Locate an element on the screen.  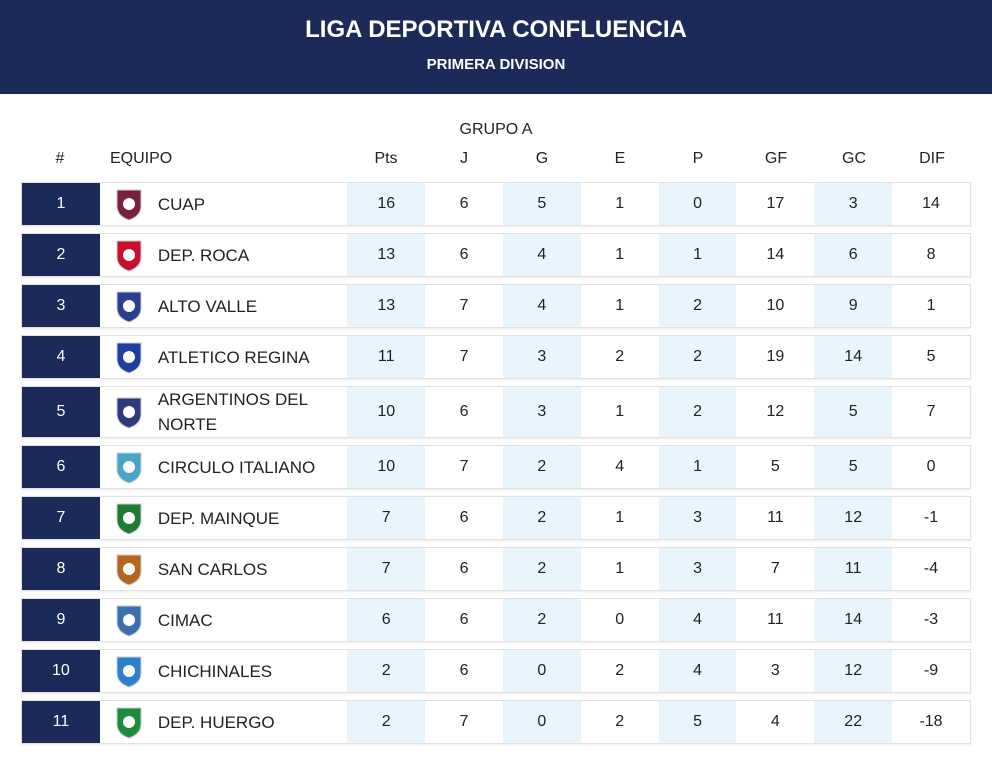
column-header: Pts is located at coordinates (386, 158).